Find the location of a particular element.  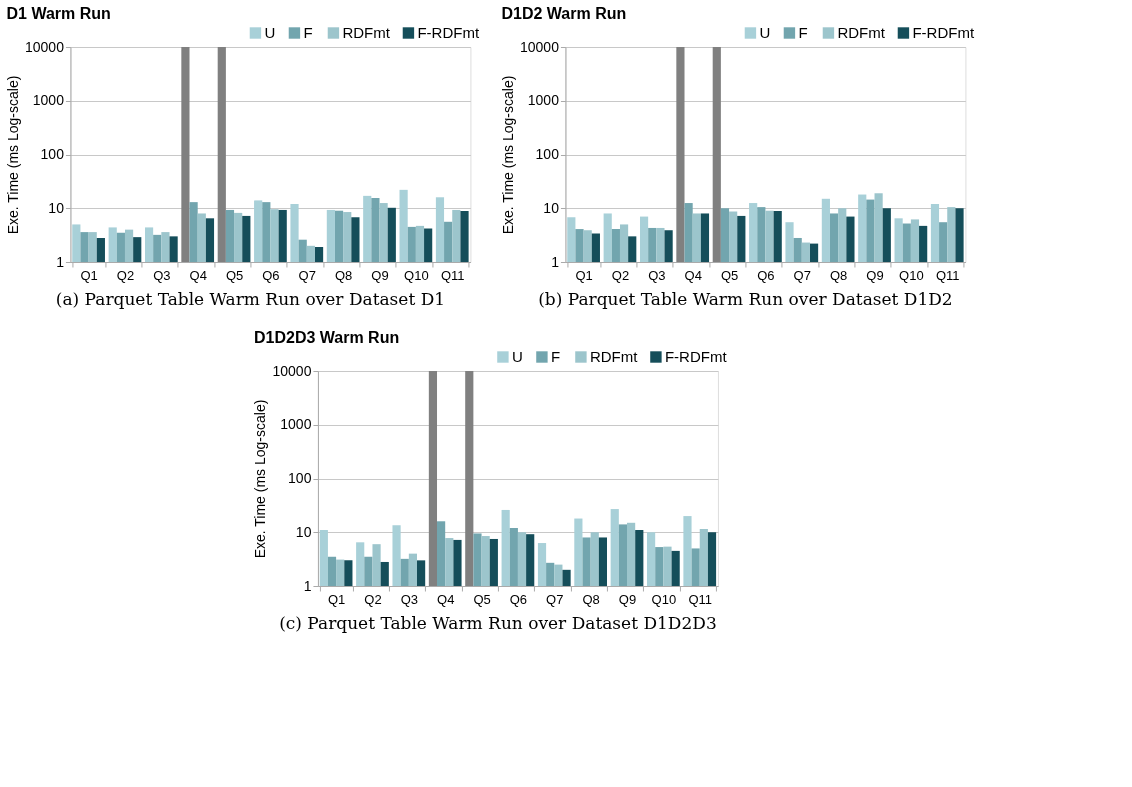

chart-title: D1 Warm Run is located at coordinates (58, 13).